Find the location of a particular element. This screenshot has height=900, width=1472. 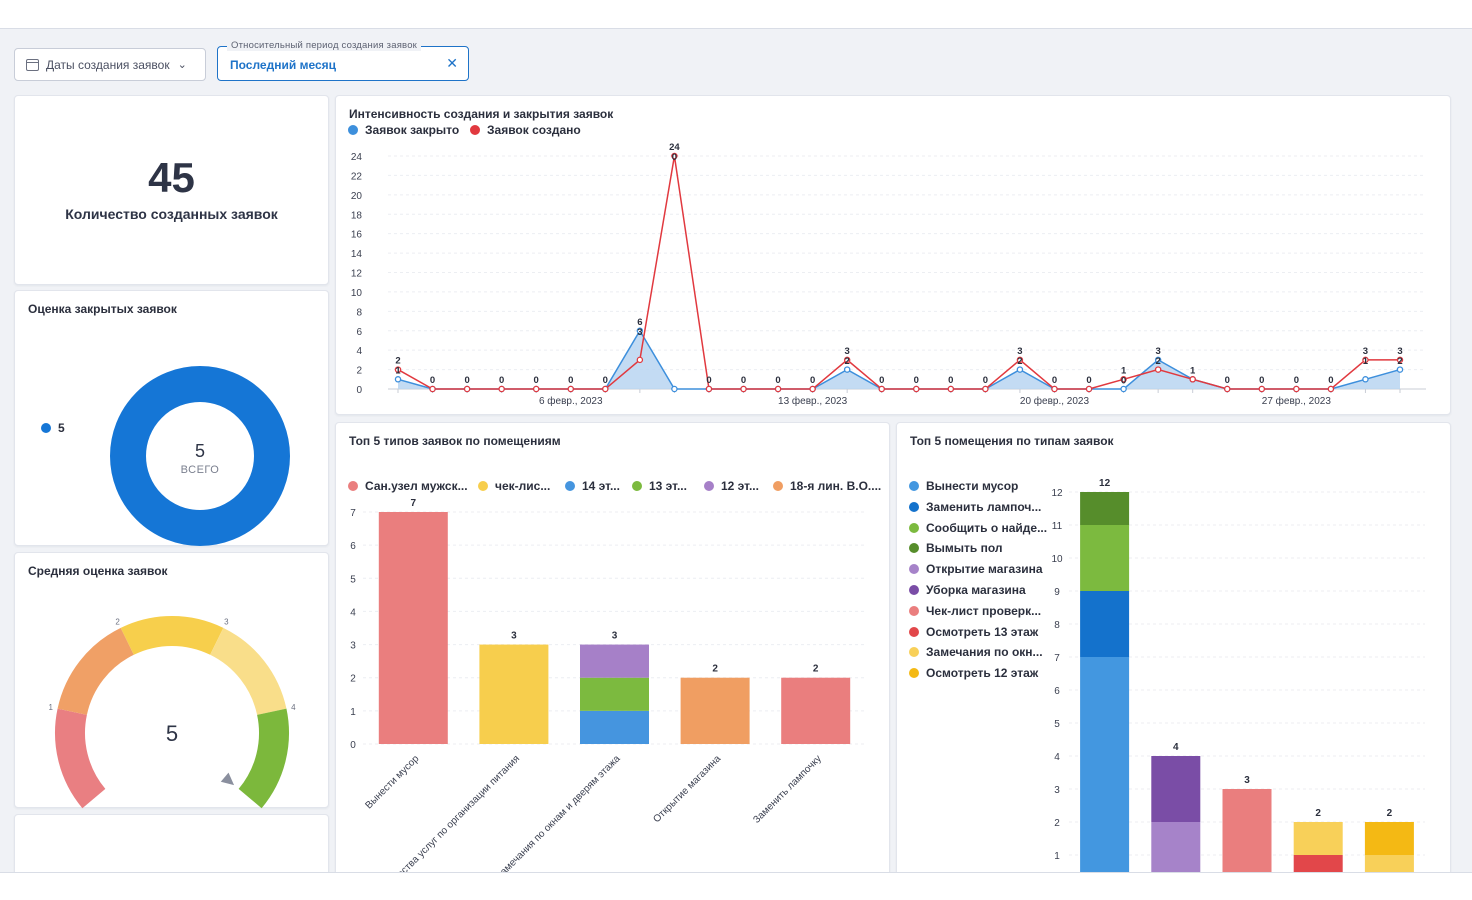

donut-slice is located at coordinates (200, 456).